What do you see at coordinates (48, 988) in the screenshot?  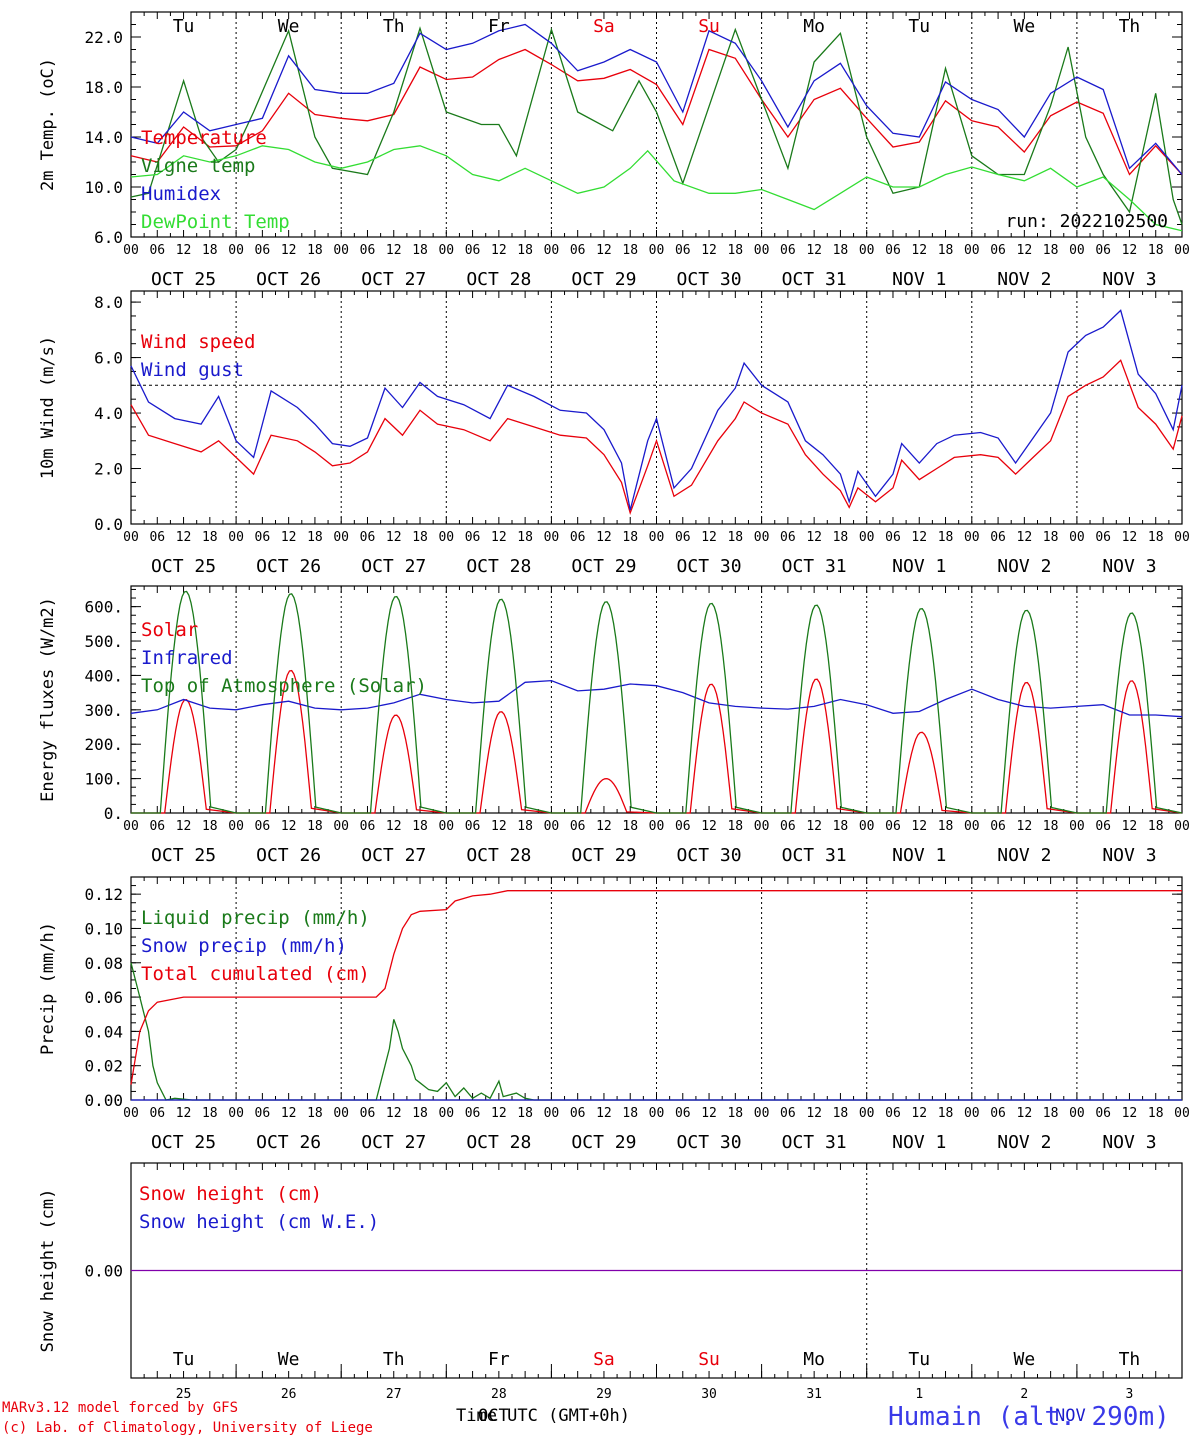 I see `y-axis-label: Precip (mm/h)` at bounding box center [48, 988].